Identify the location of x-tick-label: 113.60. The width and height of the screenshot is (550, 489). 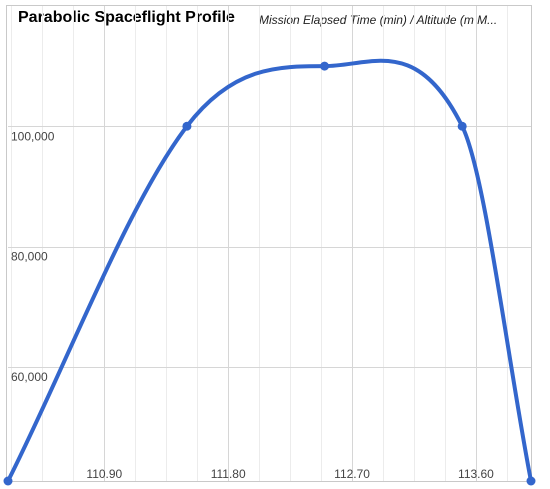
(476, 474).